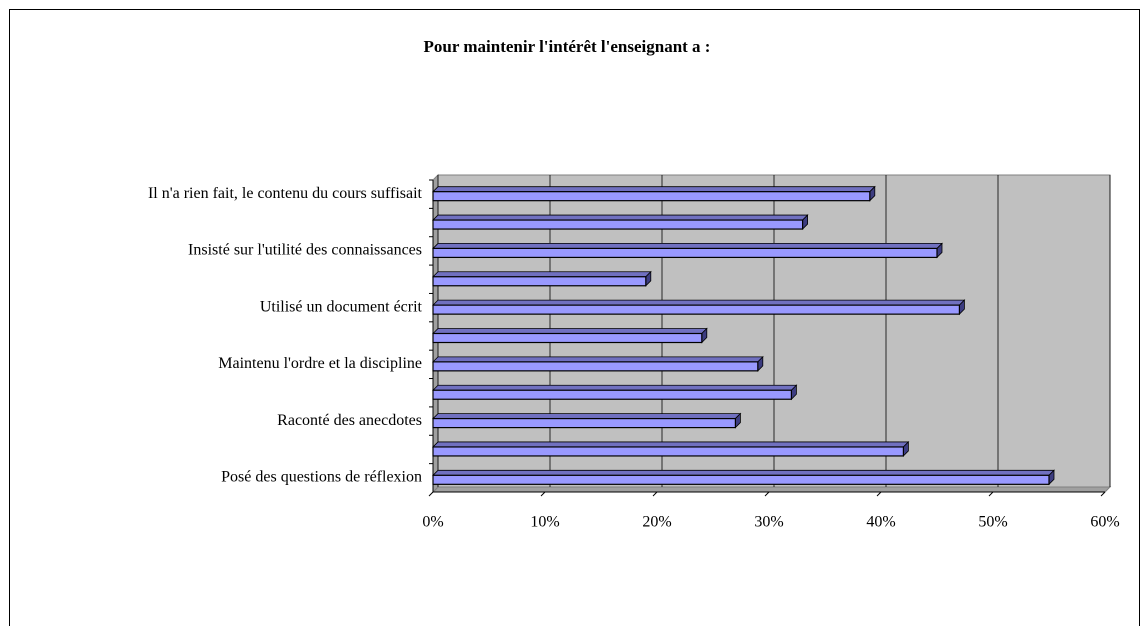 This screenshot has width=1143, height=626. I want to click on x-tick-label: 10%, so click(544, 522).